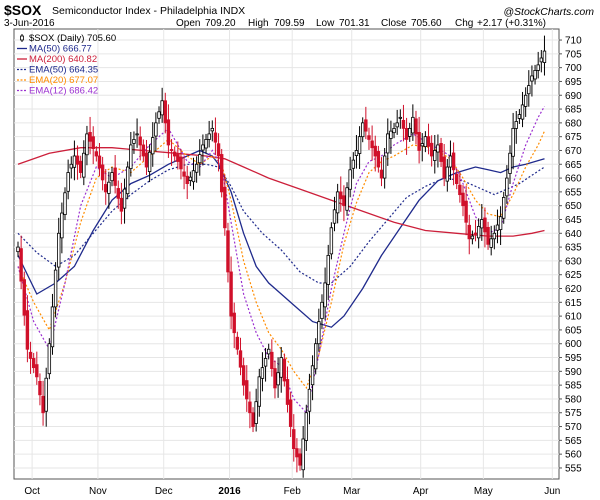  What do you see at coordinates (573, 358) in the screenshot?
I see `y-tick-label: 595` at bounding box center [573, 358].